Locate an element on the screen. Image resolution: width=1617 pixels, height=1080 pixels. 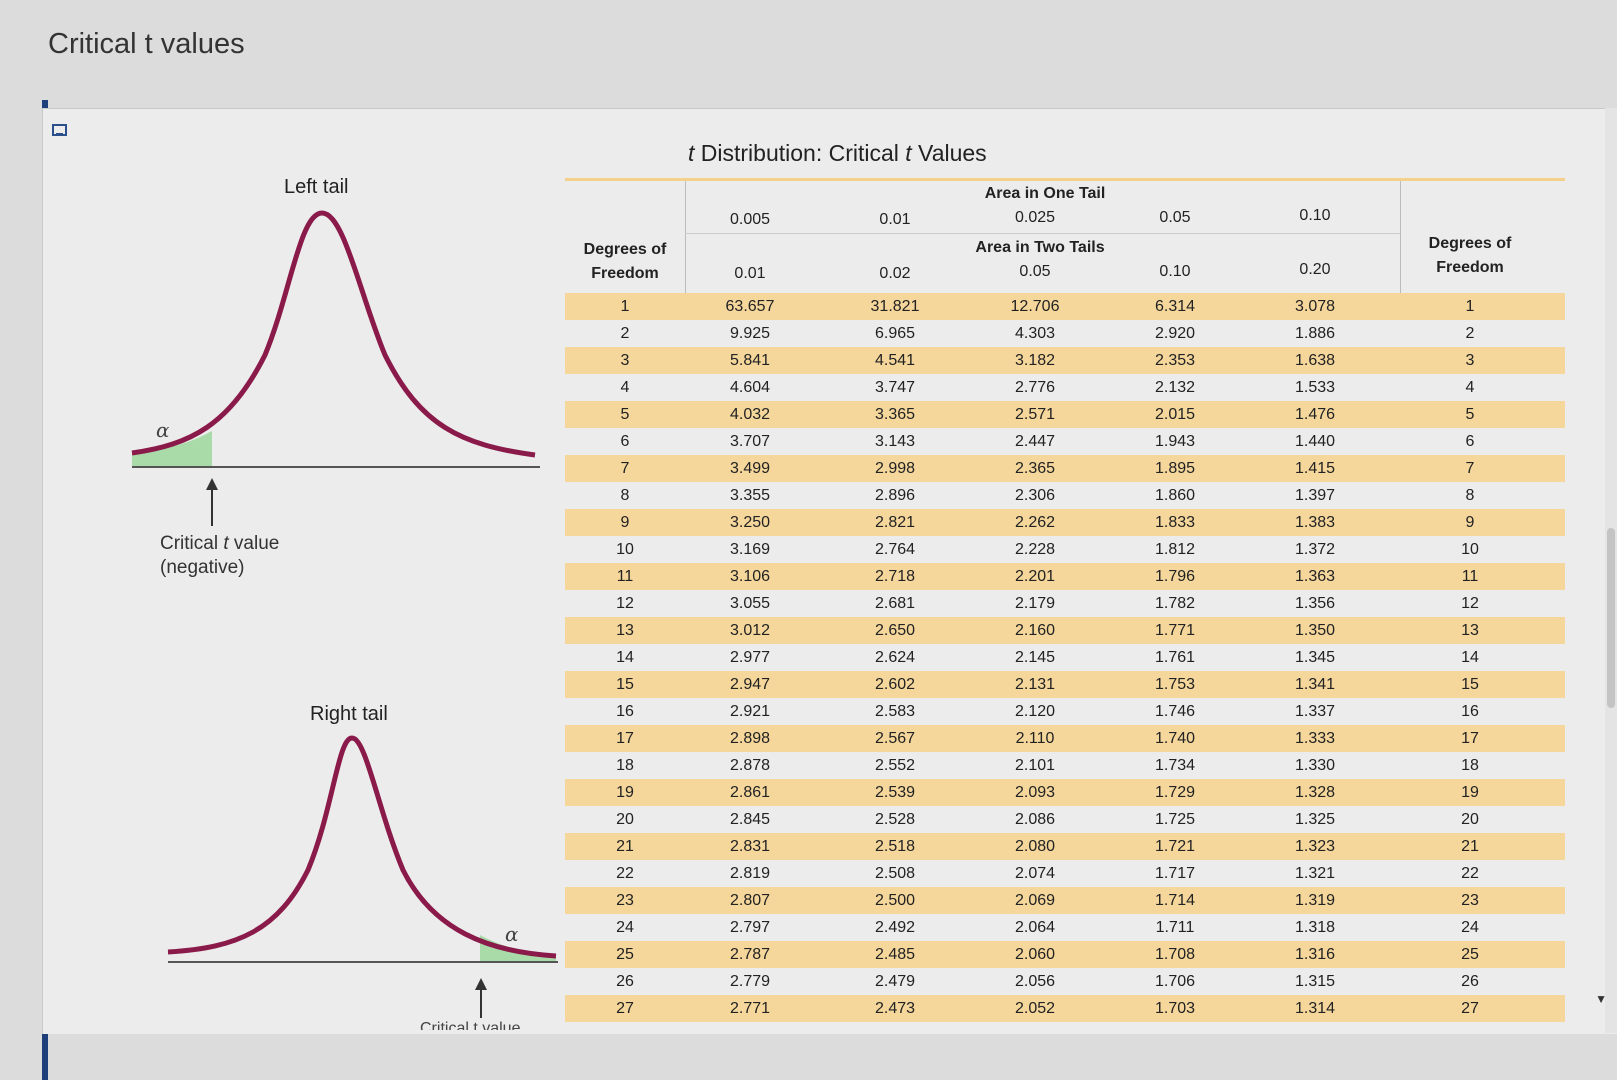
df-cell-right: 8 is located at coordinates (1470, 495).